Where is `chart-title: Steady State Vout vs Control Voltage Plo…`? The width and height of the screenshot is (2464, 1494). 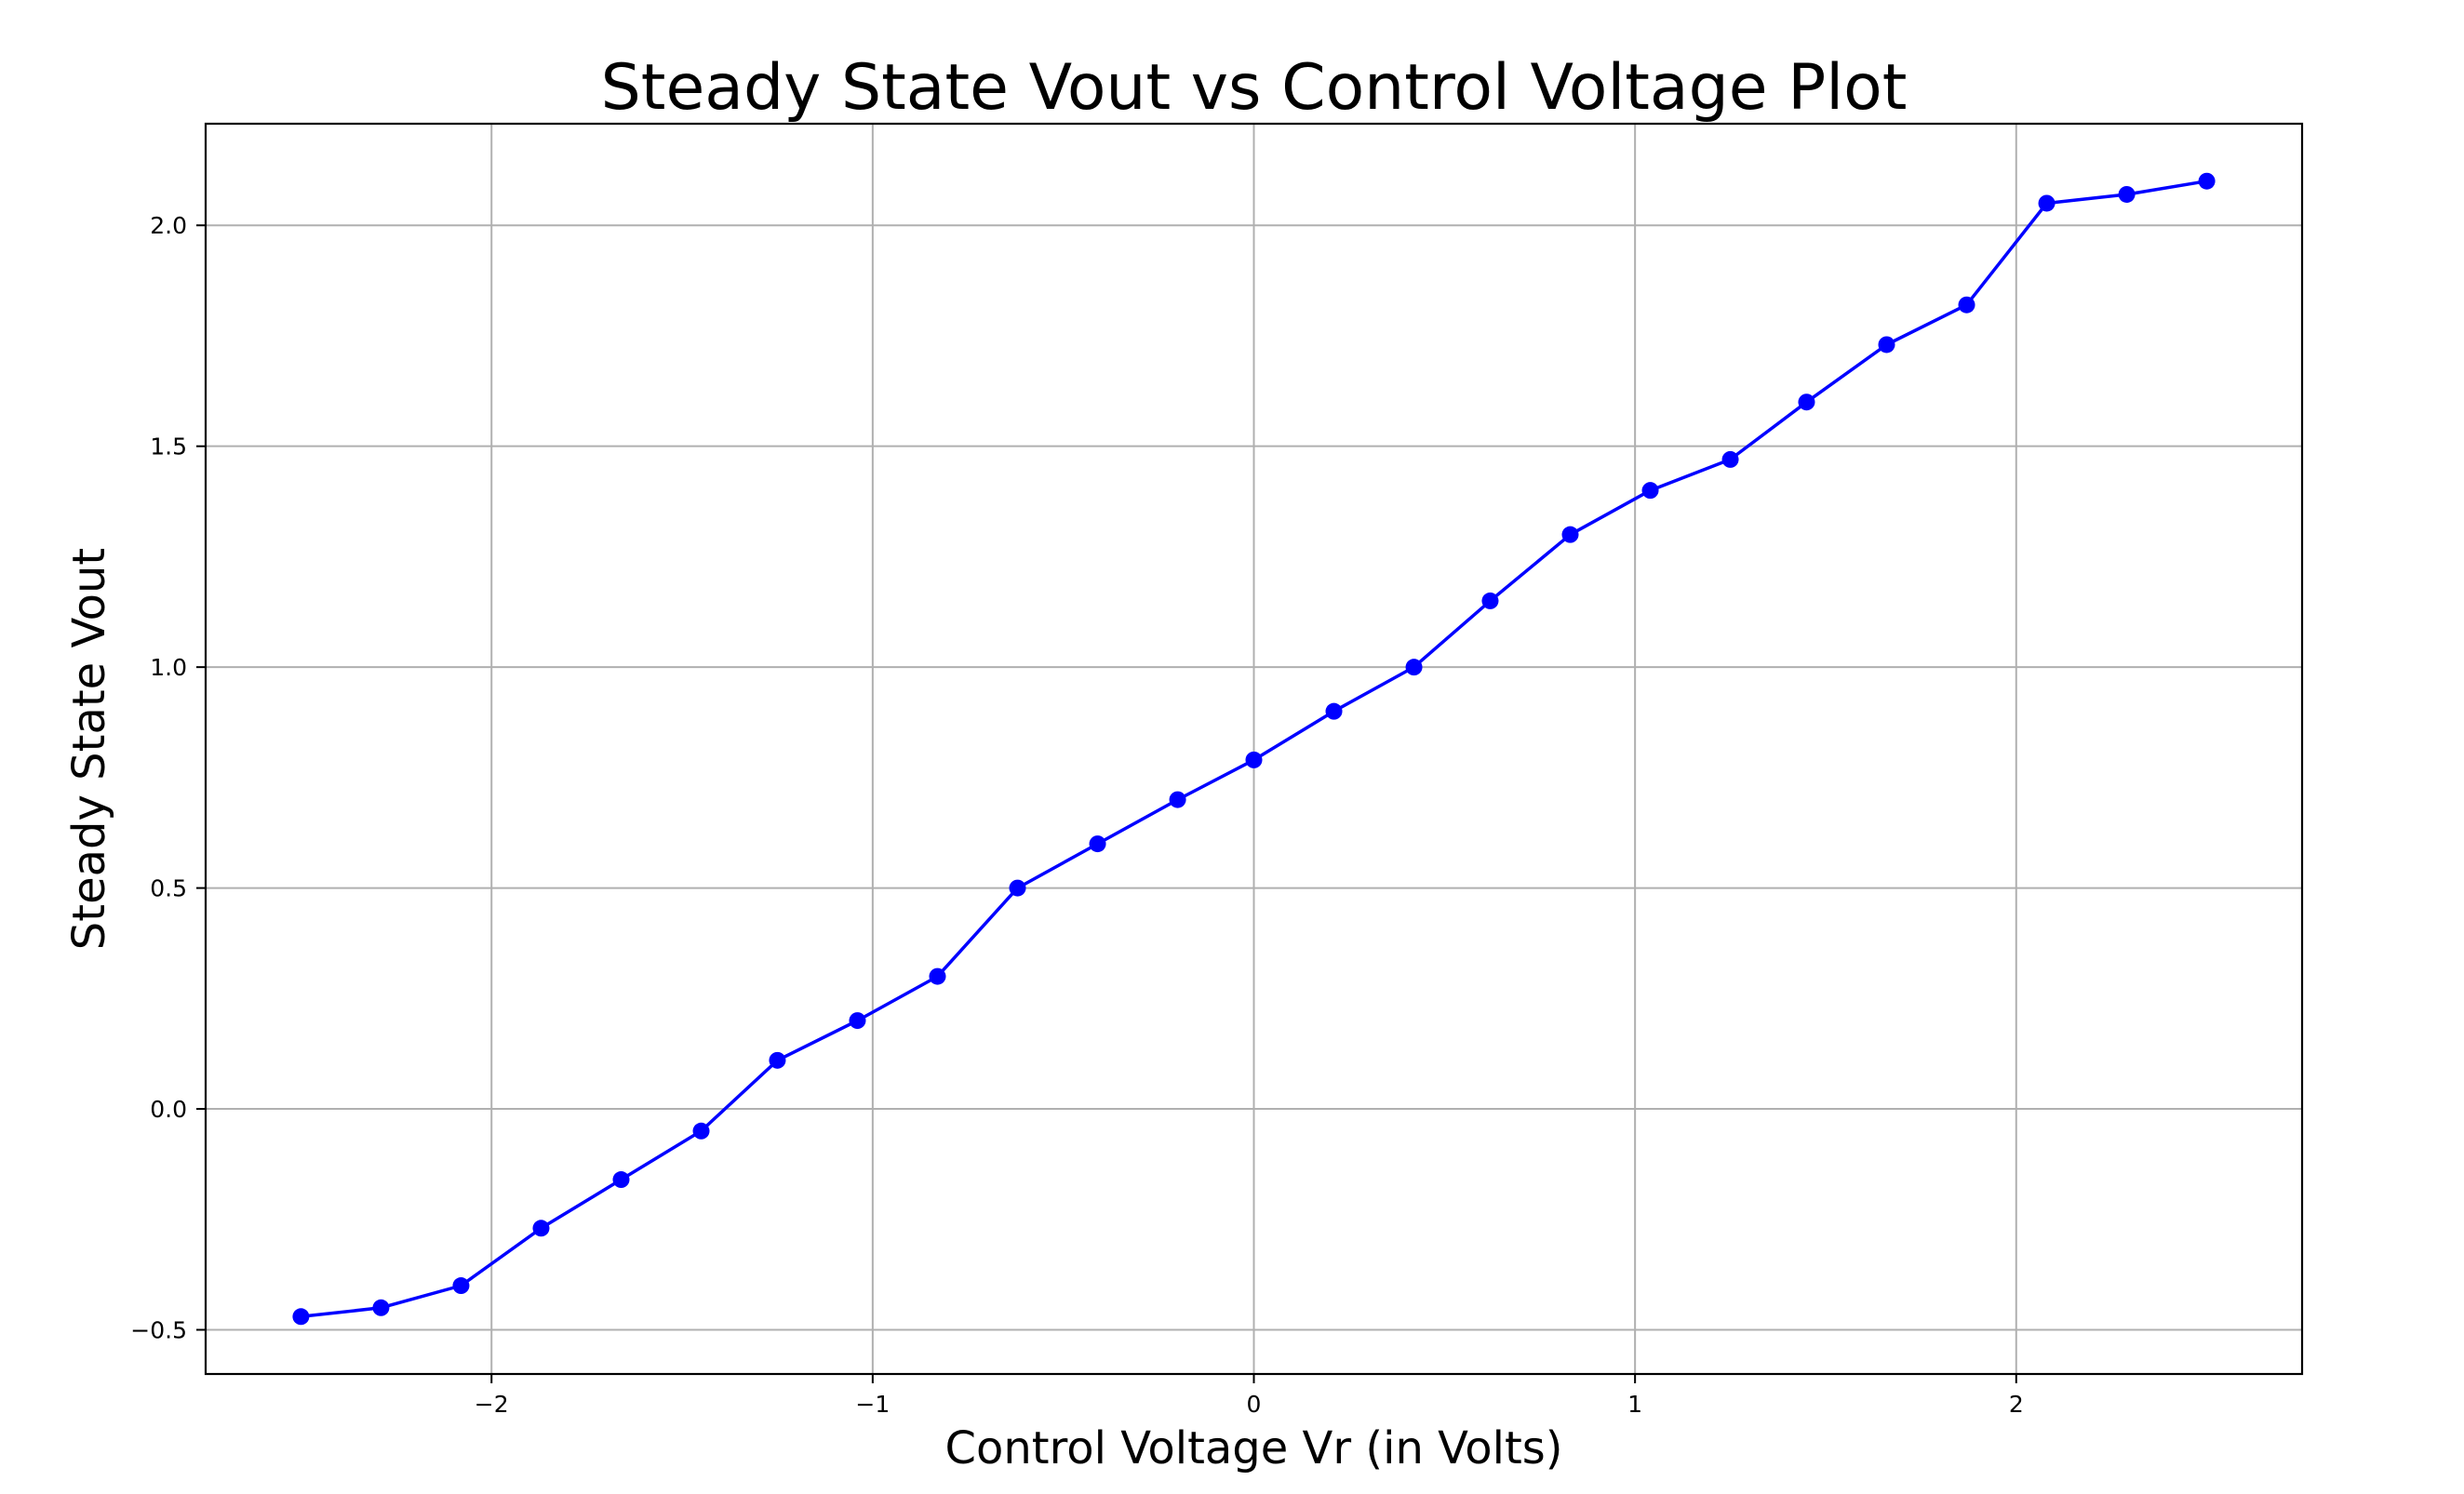 chart-title: Steady State Vout vs Control Voltage Plo… is located at coordinates (1254, 88).